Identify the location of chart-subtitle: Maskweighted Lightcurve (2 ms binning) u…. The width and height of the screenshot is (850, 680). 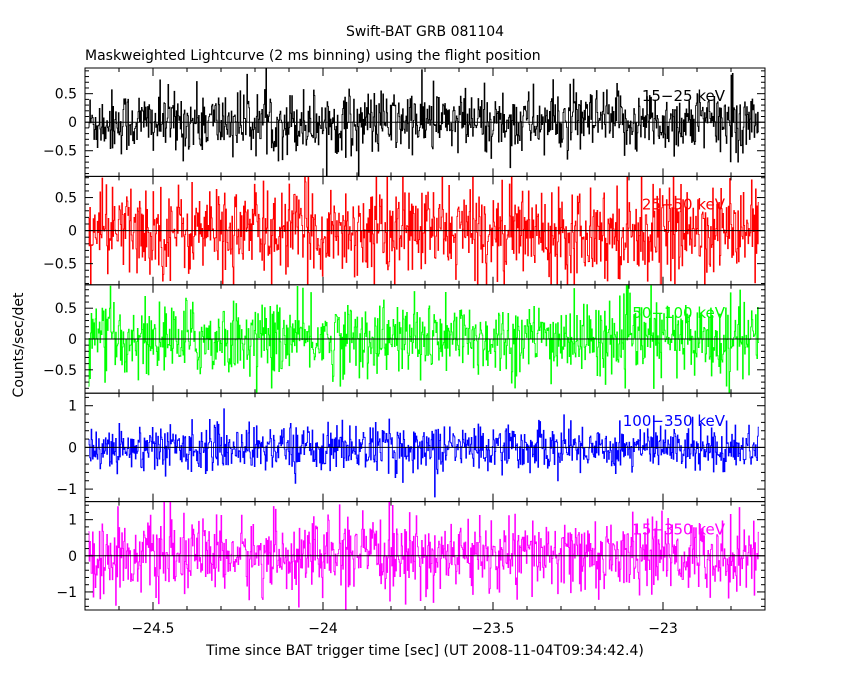
(313, 56).